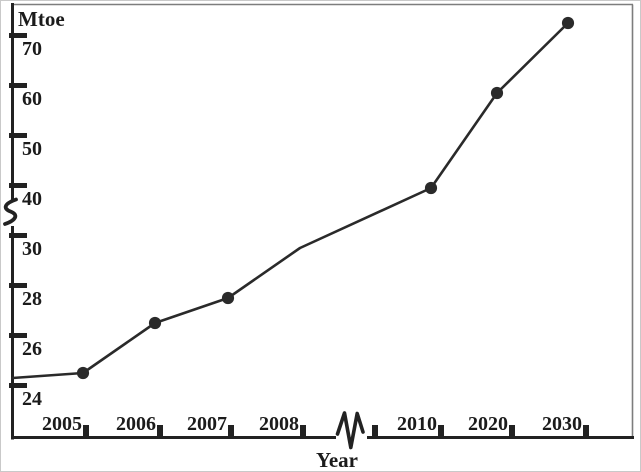  What do you see at coordinates (375, 431) in the screenshot?
I see `x-minor-tick-after-break` at bounding box center [375, 431].